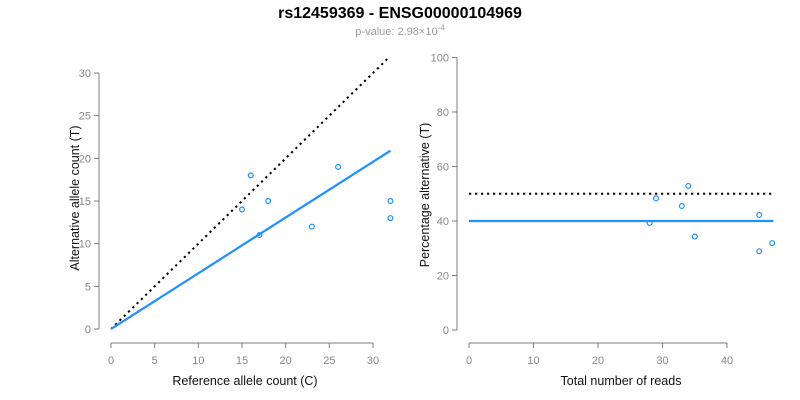 This screenshot has height=400, width=800. Describe the element at coordinates (88, 287) in the screenshot. I see `y-tick-label: 5` at that location.